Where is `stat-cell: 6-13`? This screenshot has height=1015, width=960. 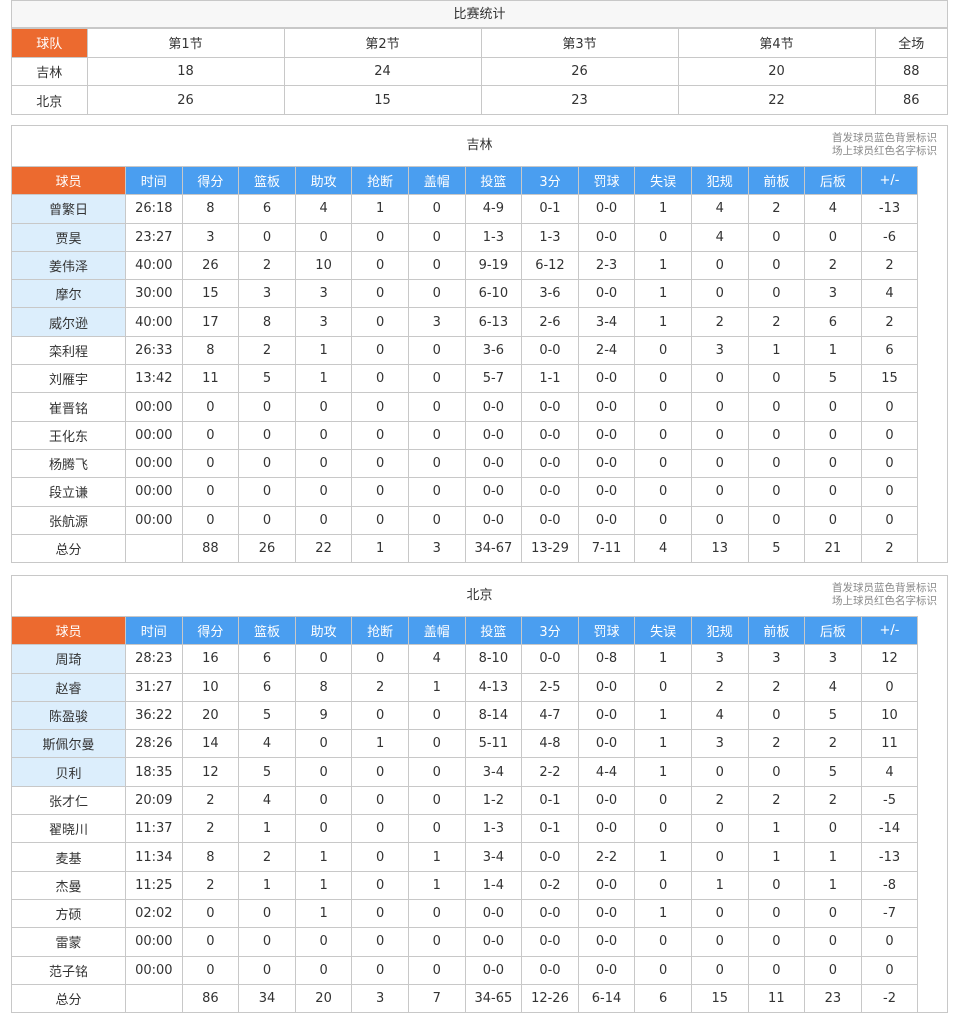 stat-cell: 6-13 is located at coordinates (493, 322).